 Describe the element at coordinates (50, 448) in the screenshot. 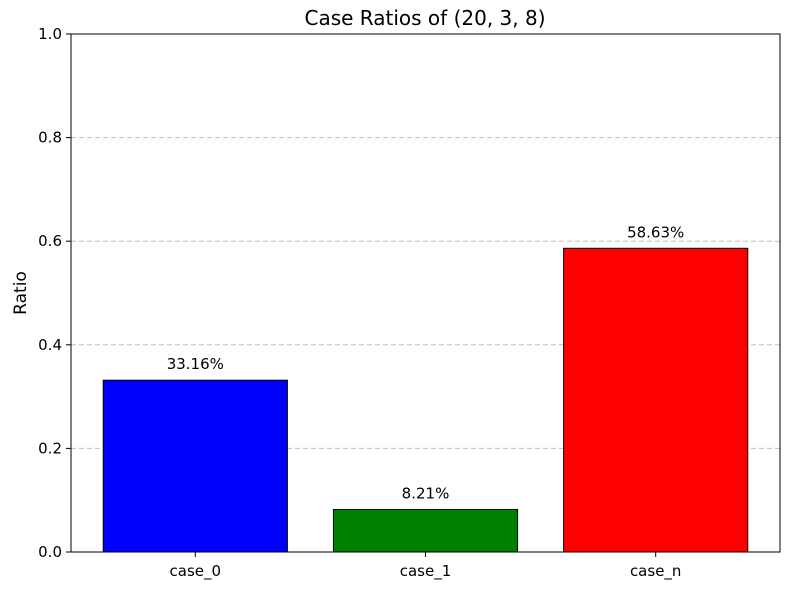

I see `y-tick-label: 0.2` at that location.